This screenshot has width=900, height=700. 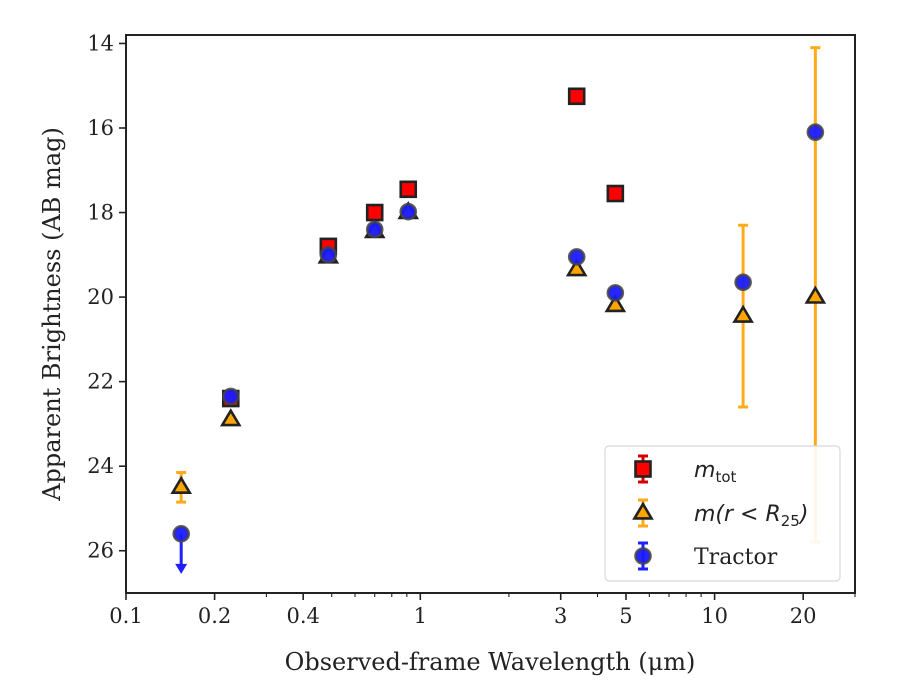 I want to click on upper-limit-arrowhead, so click(x=181, y=568).